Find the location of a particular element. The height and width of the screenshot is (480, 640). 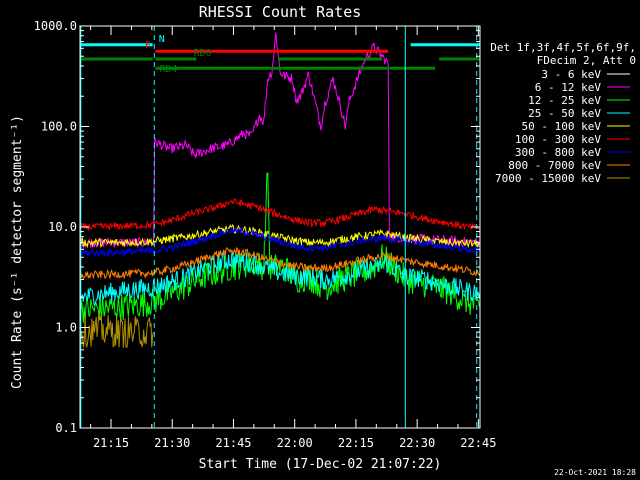

x-tick-label: 21:30 is located at coordinates (172, 443).